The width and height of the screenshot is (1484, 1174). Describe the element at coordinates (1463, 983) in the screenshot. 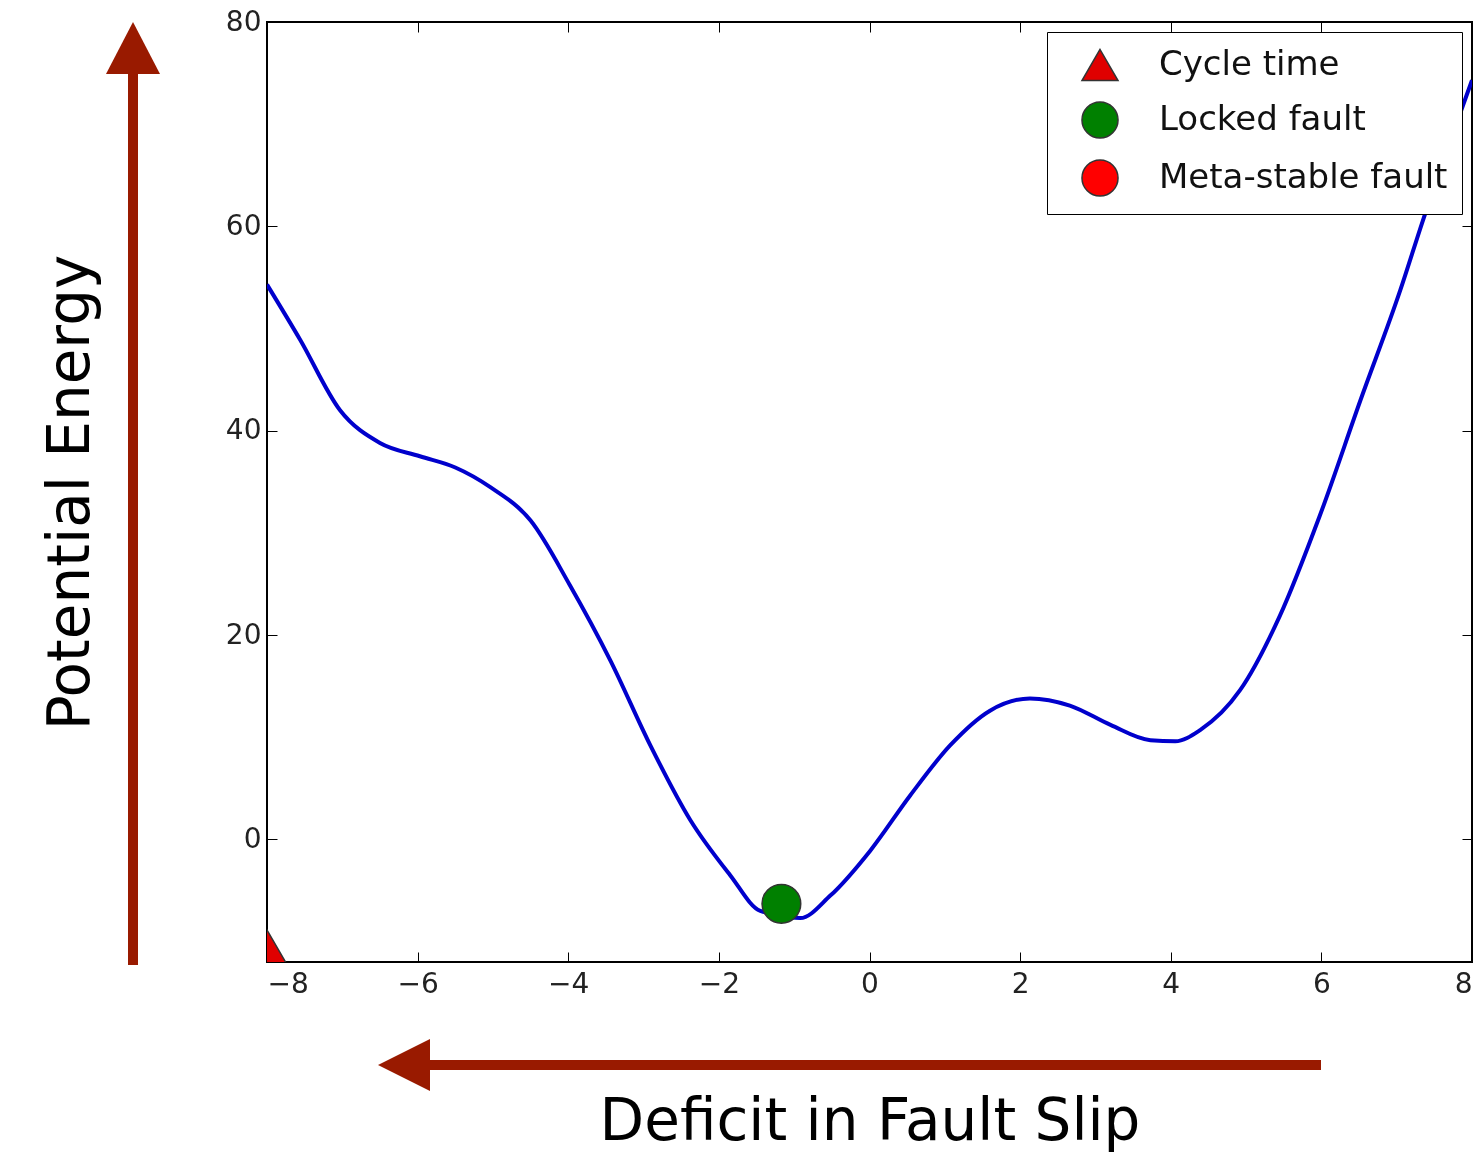

I see `x-tick-label: 8` at that location.